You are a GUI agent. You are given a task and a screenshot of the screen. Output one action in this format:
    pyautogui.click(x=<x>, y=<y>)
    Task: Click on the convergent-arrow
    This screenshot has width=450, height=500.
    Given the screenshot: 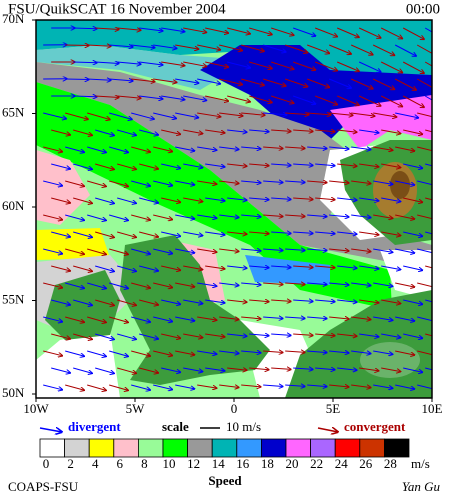 What is the action you would take?
    pyautogui.click(x=327, y=430)
    